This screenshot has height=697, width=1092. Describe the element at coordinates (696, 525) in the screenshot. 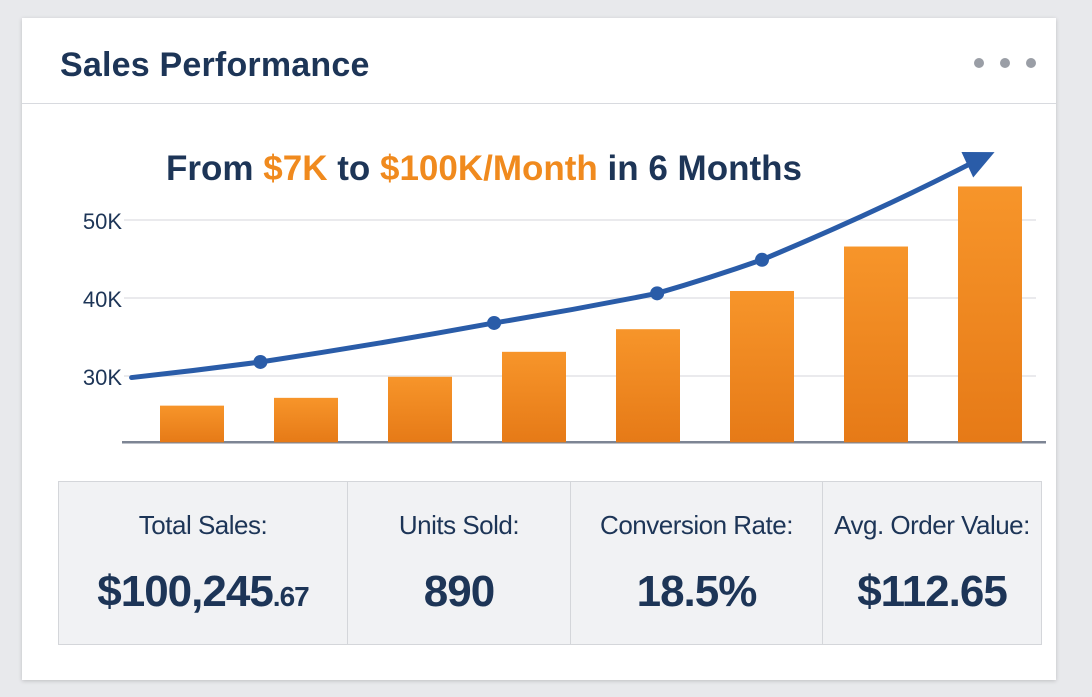

I see `stat-label: Conversion Rate:` at that location.